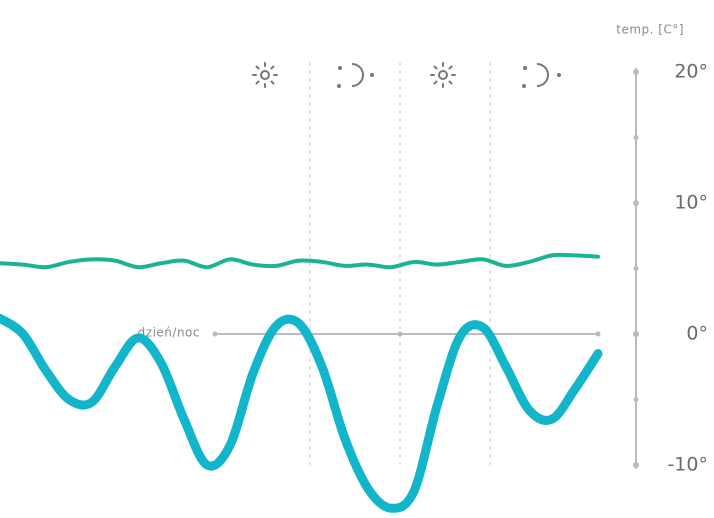 The width and height of the screenshot is (714, 518). I want to click on annotation: dzień/noc, so click(169, 333).